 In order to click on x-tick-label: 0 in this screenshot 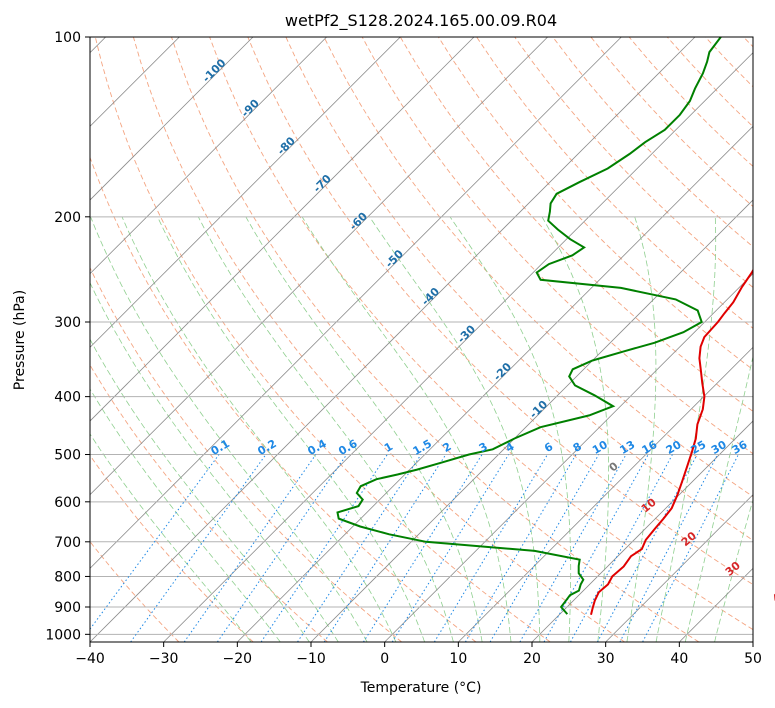, I will do `click(384, 659)`.